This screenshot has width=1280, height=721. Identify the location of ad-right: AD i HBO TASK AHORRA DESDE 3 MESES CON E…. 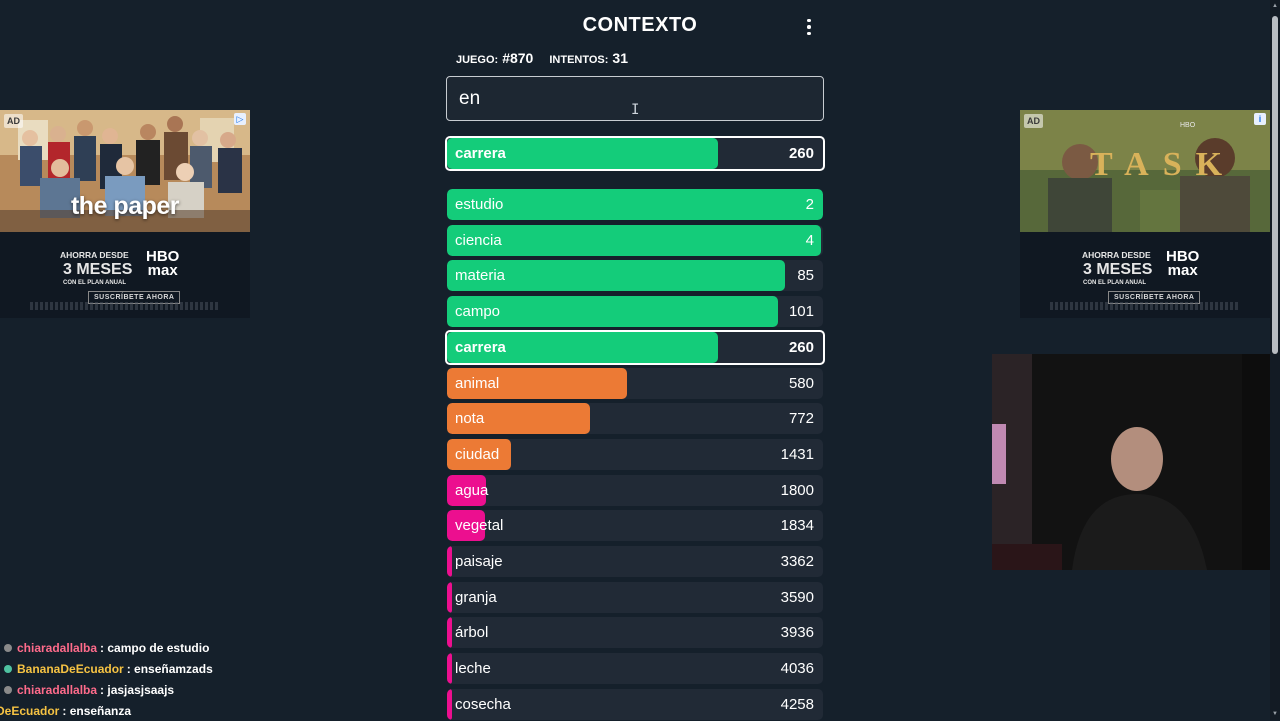
(1145, 214).